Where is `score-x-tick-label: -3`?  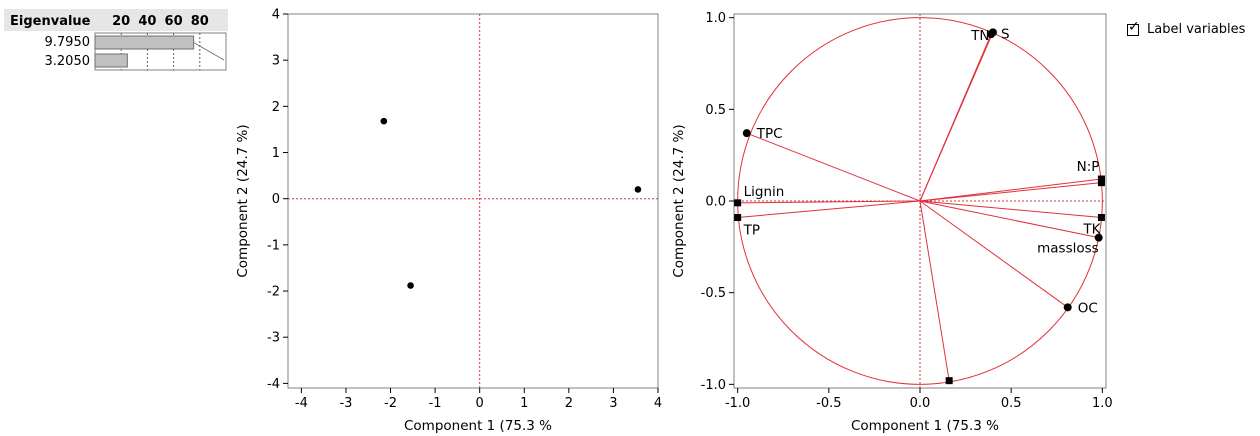
score-x-tick-label: -3 is located at coordinates (345, 403).